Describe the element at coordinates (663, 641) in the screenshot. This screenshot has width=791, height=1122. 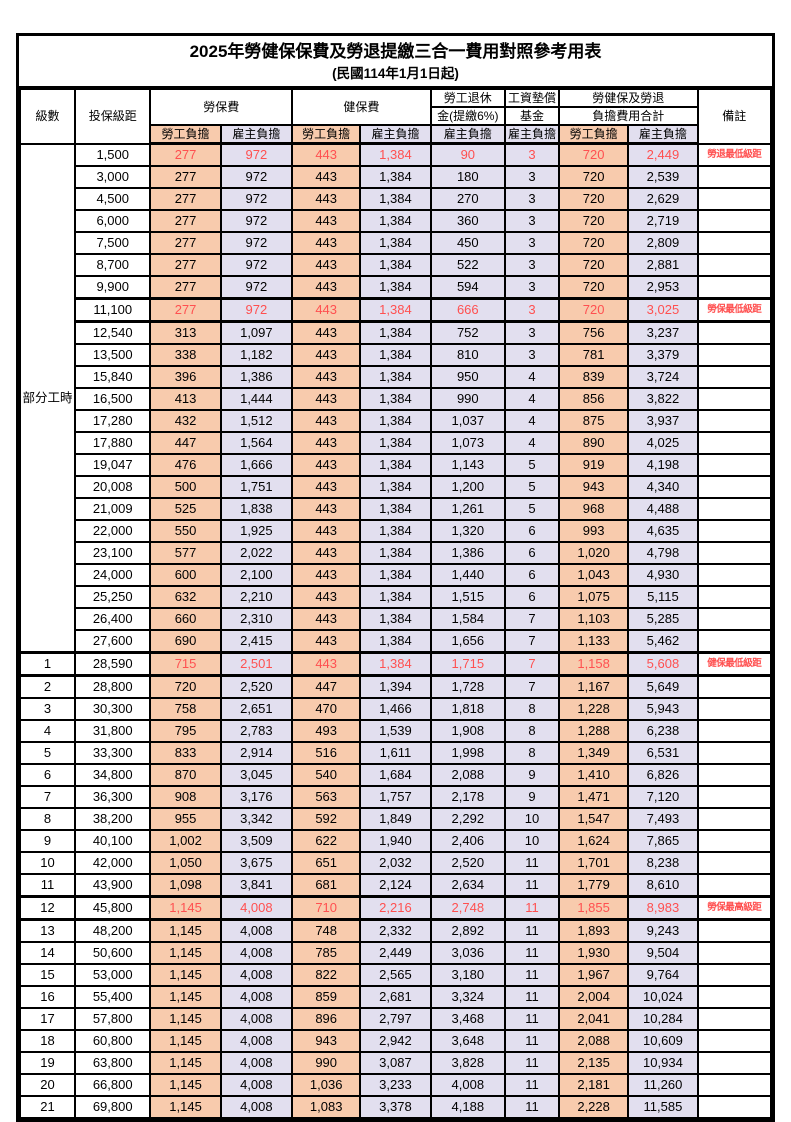
I see `total-employer-cell: 5,462` at that location.